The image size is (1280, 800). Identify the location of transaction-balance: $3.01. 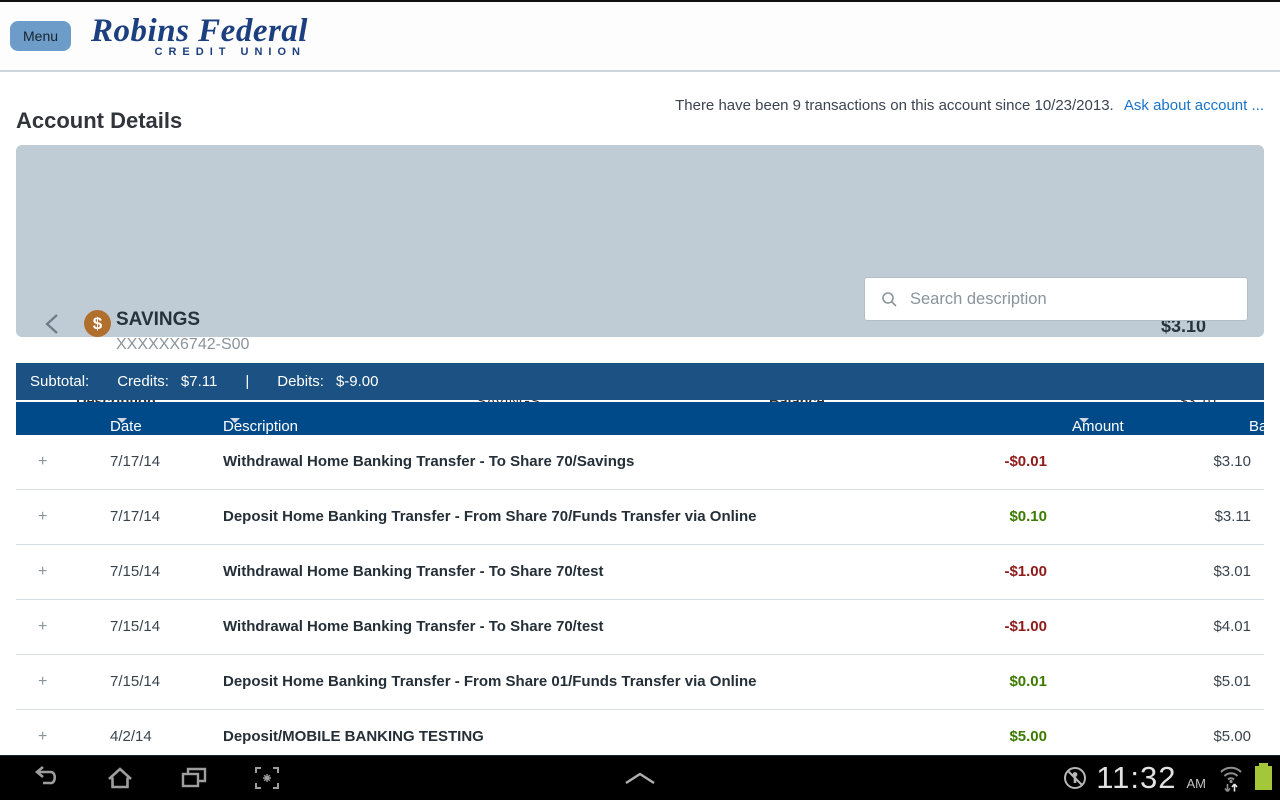
(1232, 571).